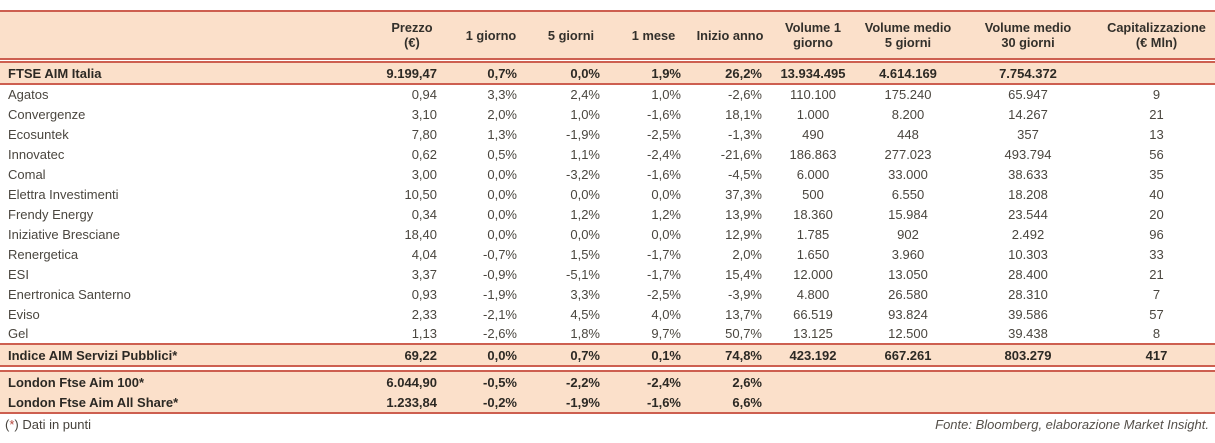 This screenshot has width=1215, height=443. What do you see at coordinates (1028, 35) in the screenshot?
I see `col-header-volume-medio-30-giorni: Volume medio 30 giorni` at bounding box center [1028, 35].